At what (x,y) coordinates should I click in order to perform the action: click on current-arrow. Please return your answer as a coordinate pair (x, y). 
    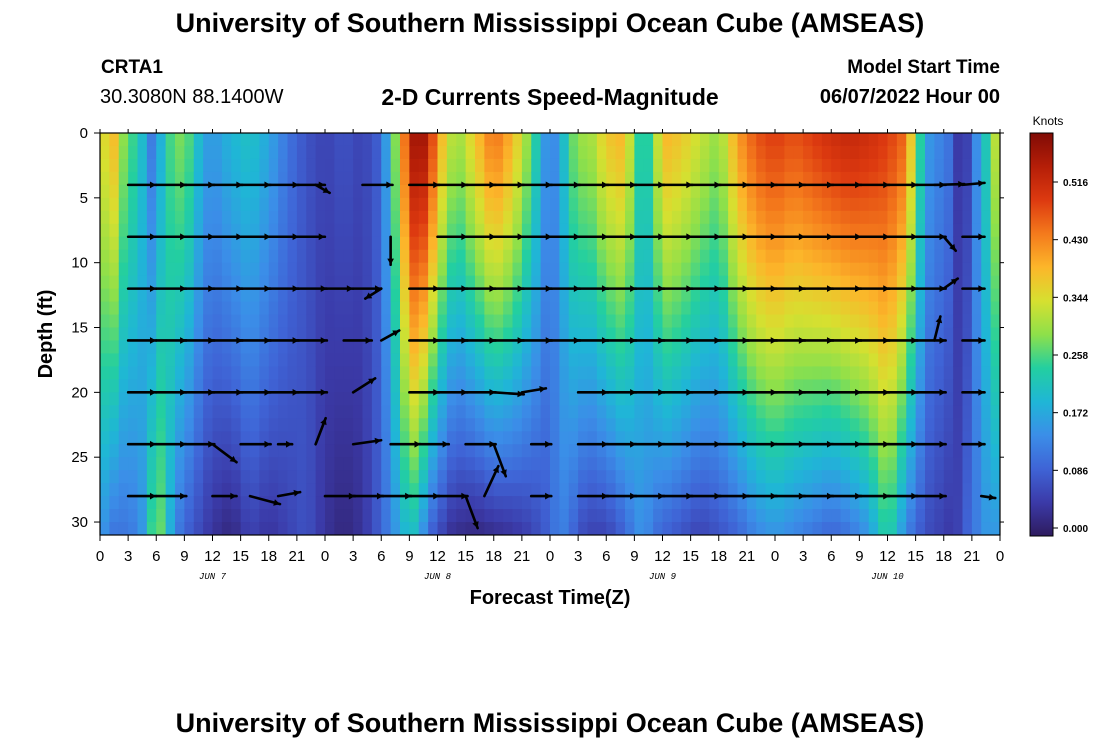
    Looking at the image, I should click on (973, 237).